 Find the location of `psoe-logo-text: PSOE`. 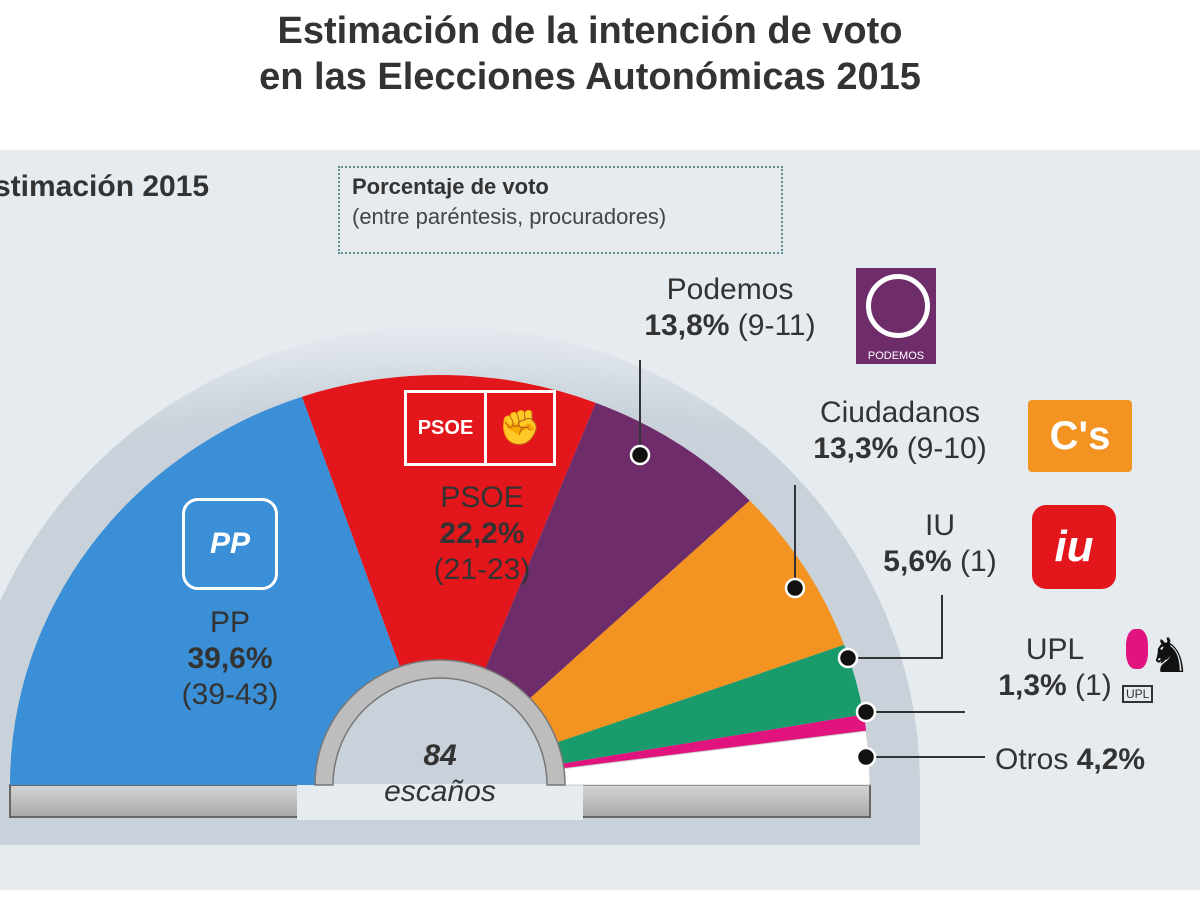

psoe-logo-text: PSOE is located at coordinates (447, 428).